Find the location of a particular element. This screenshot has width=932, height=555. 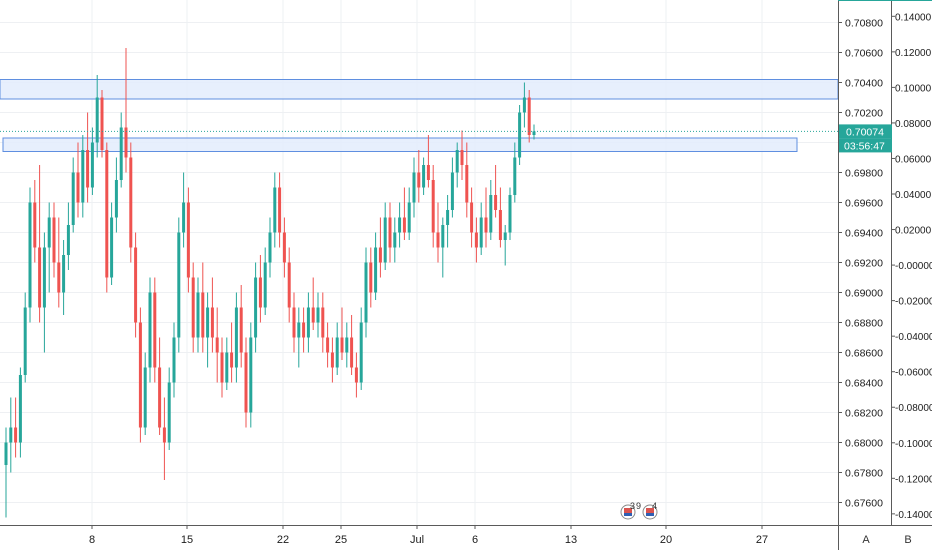

secondary-tick-label: -0.02000 is located at coordinates (913, 302).